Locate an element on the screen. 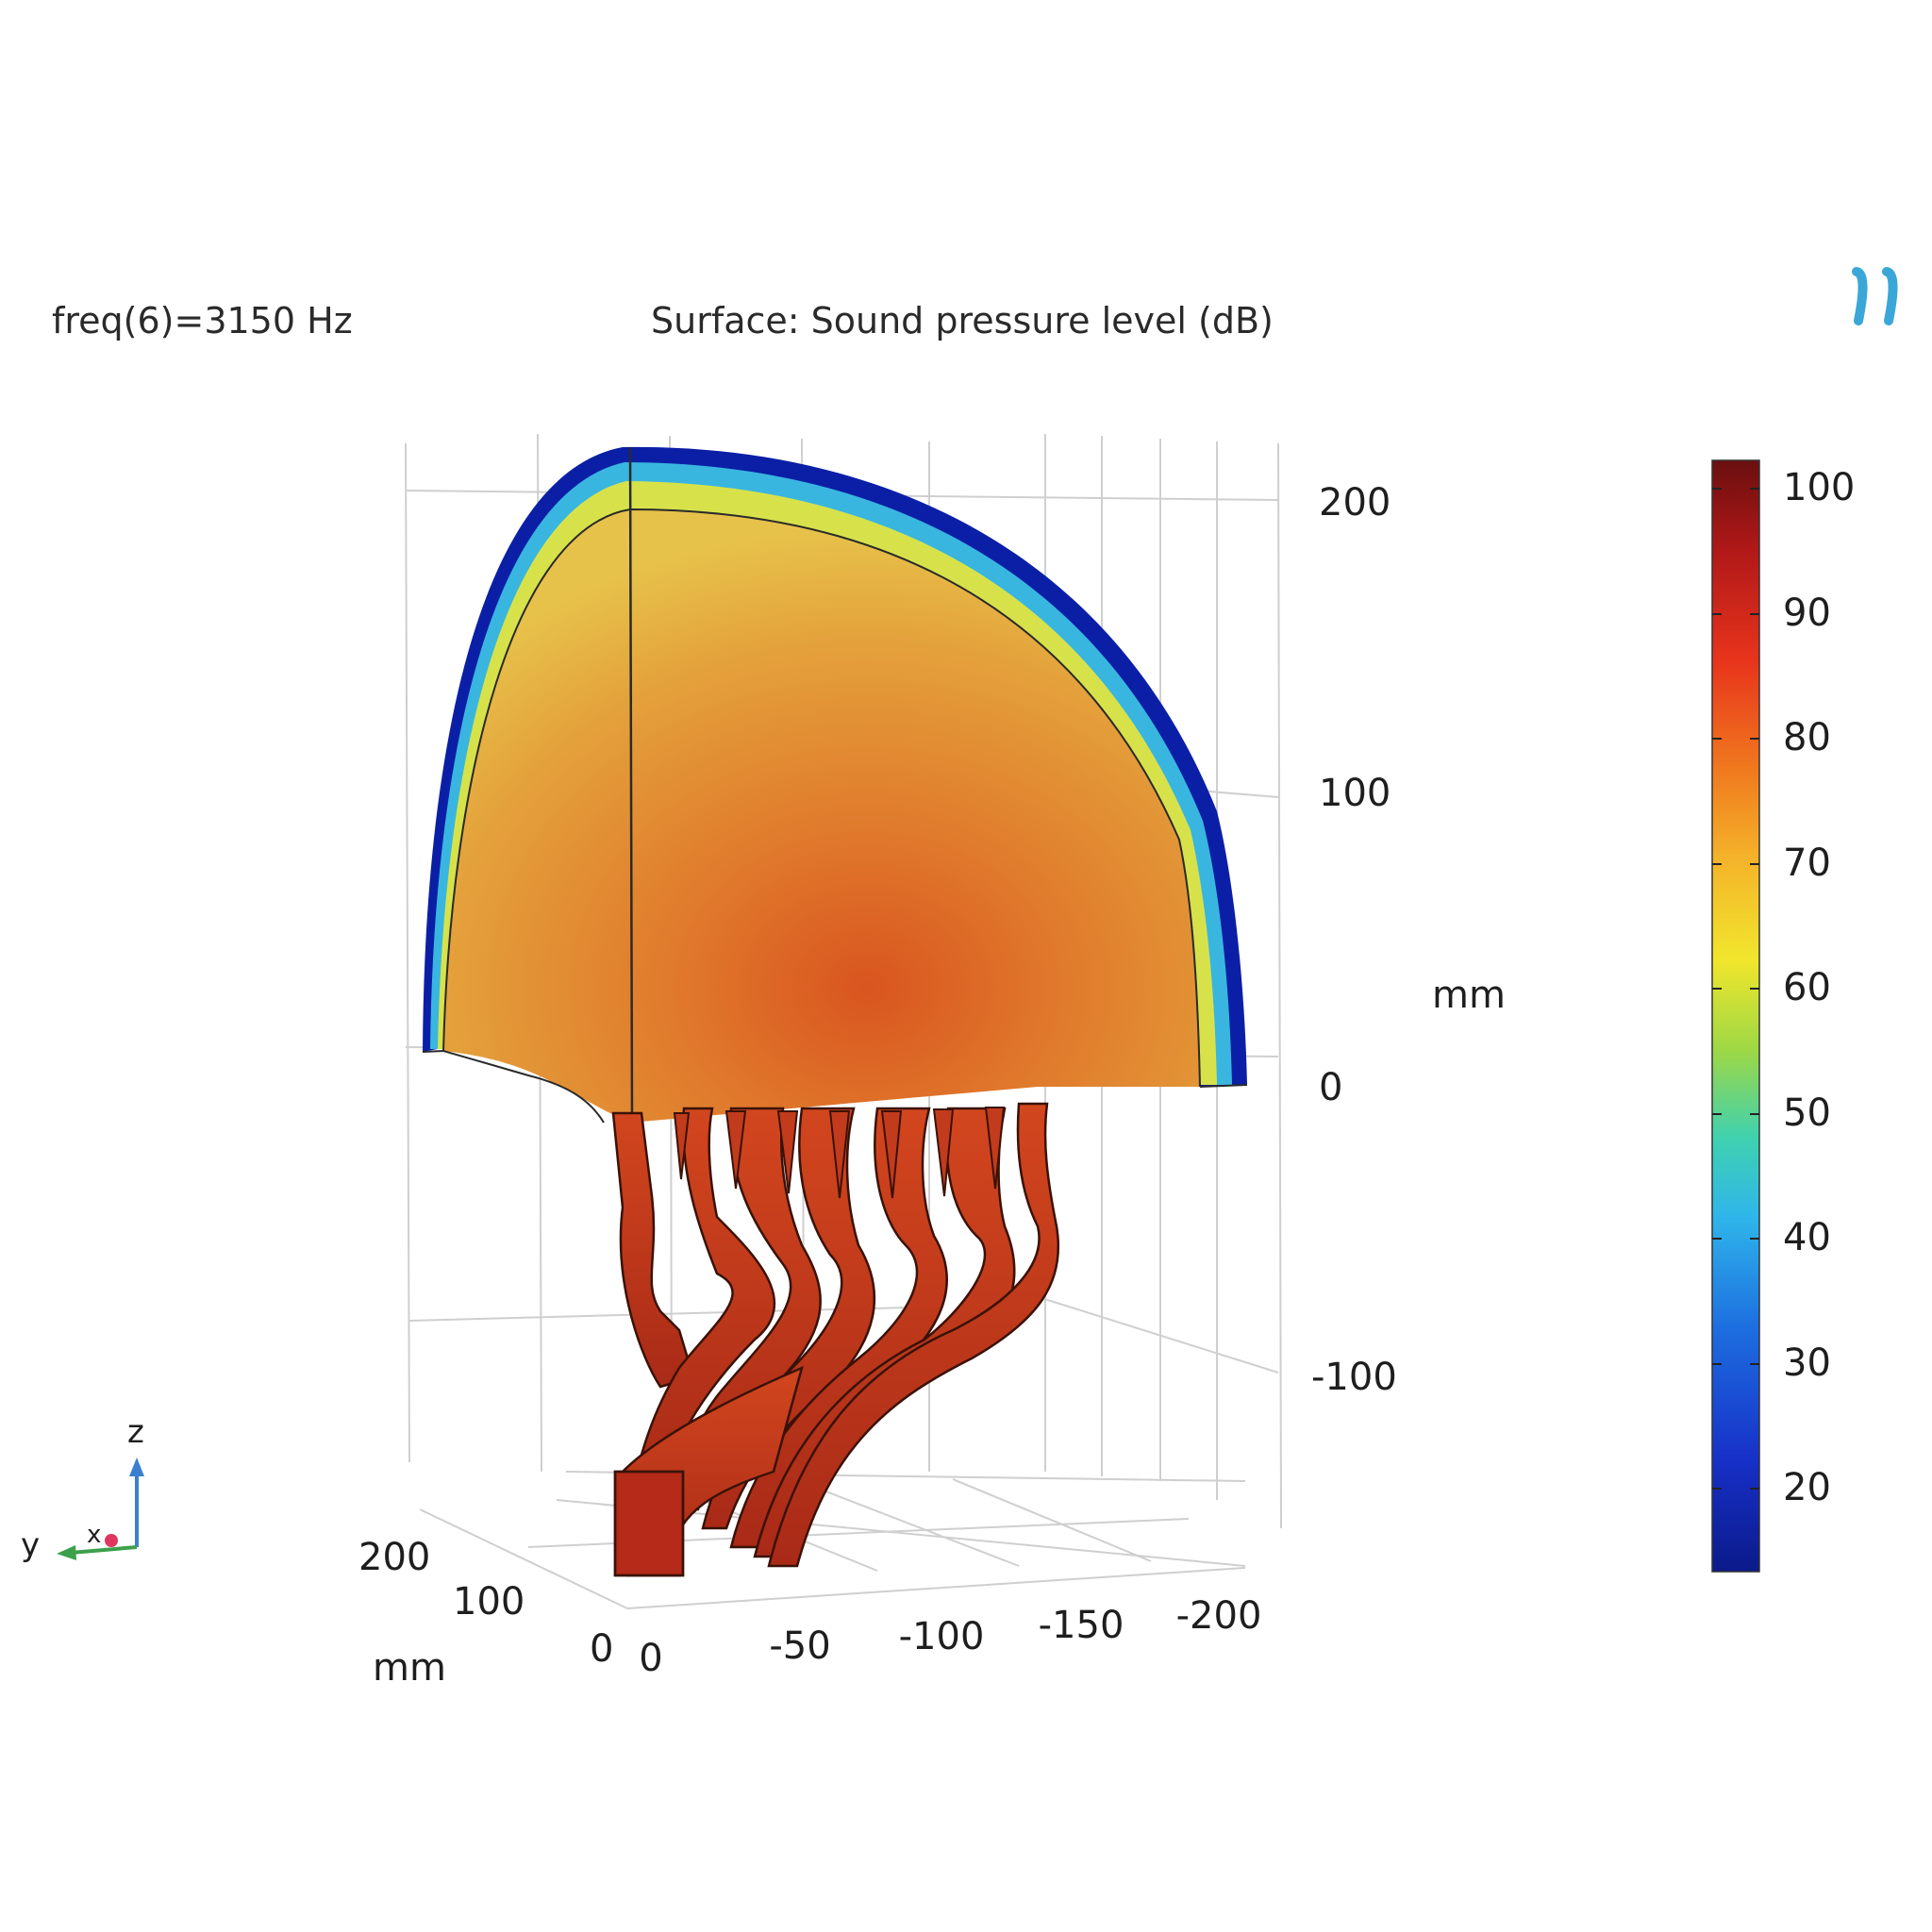  pipe-septa is located at coordinates (839, 1153).